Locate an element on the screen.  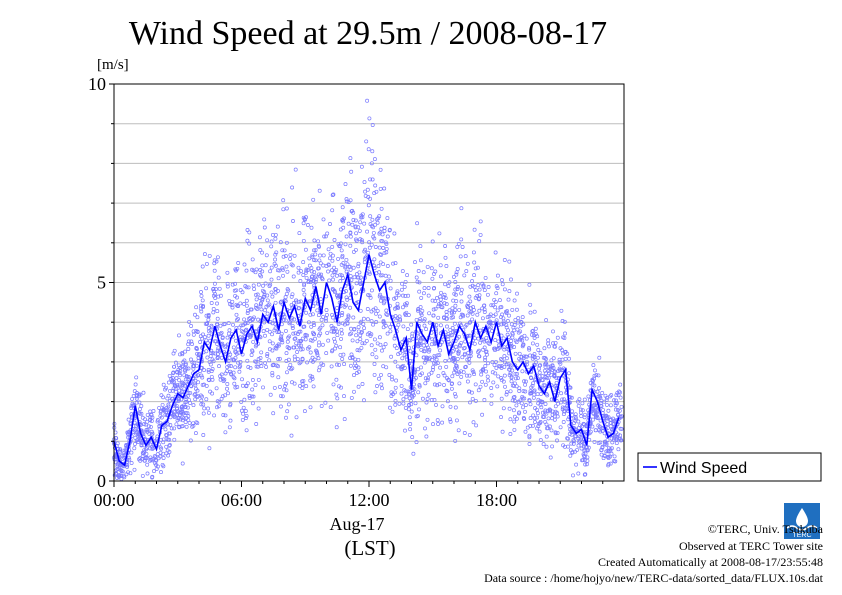
chart-title: Wind Speed at 29.5m / 2008-08-17 is located at coordinates (368, 33).